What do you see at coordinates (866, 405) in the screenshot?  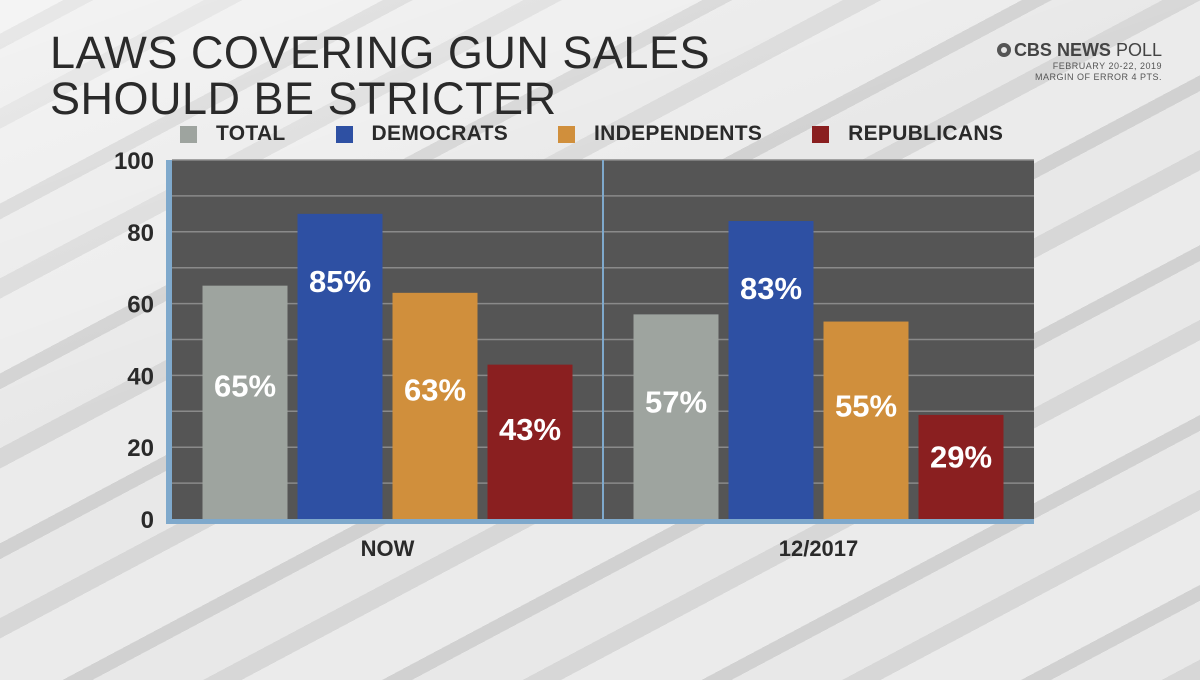 I see `data-label: 55%` at bounding box center [866, 405].